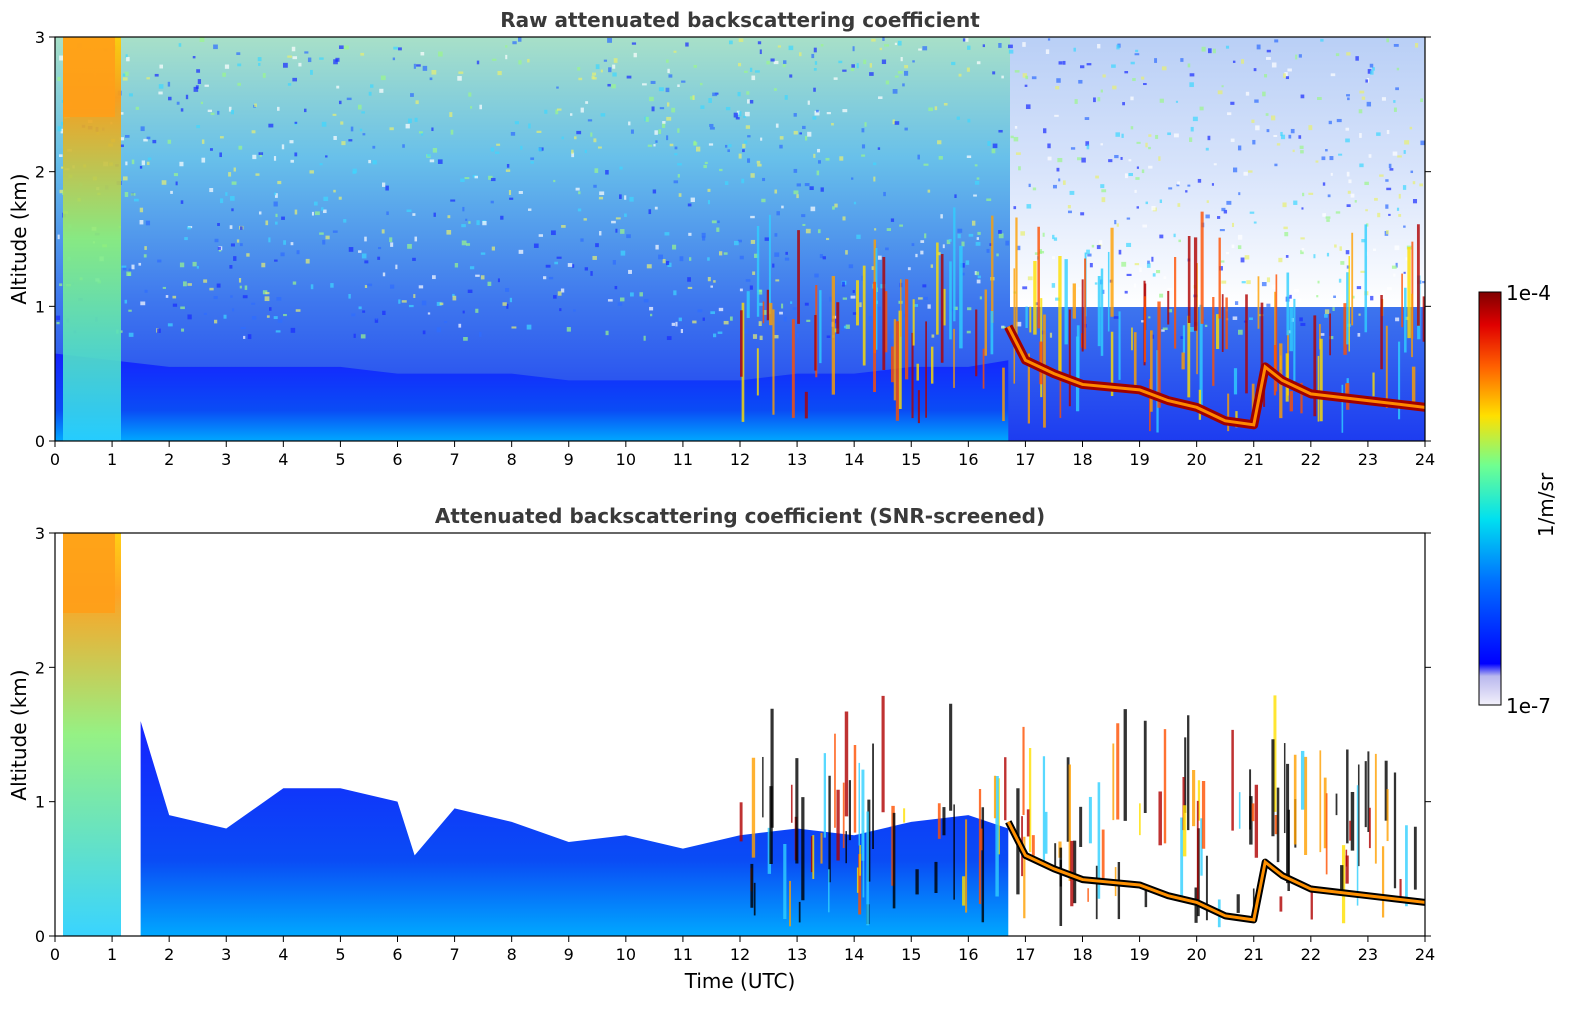 The height and width of the screenshot is (1020, 1595). I want to click on top-y-tick-label: 2, so click(40, 172).